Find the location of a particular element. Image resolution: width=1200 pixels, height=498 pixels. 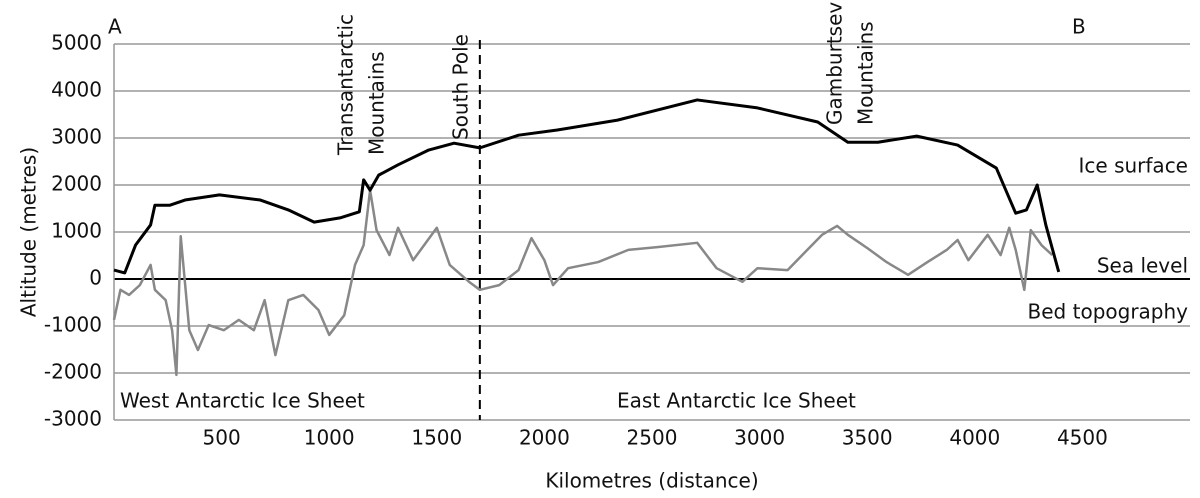

x-tick-label: 2000 is located at coordinates (544, 438).